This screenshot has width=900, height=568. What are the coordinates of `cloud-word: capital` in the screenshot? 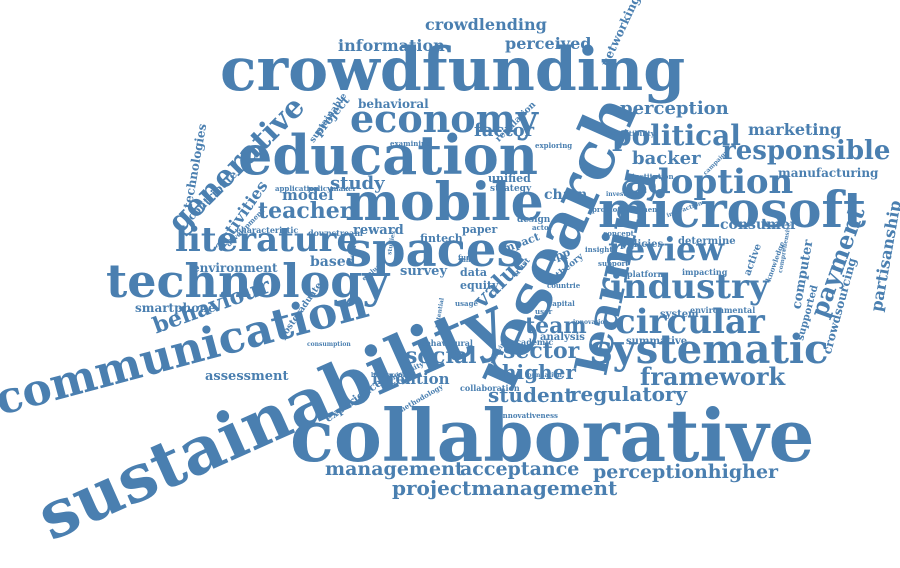 It's located at (561, 303).